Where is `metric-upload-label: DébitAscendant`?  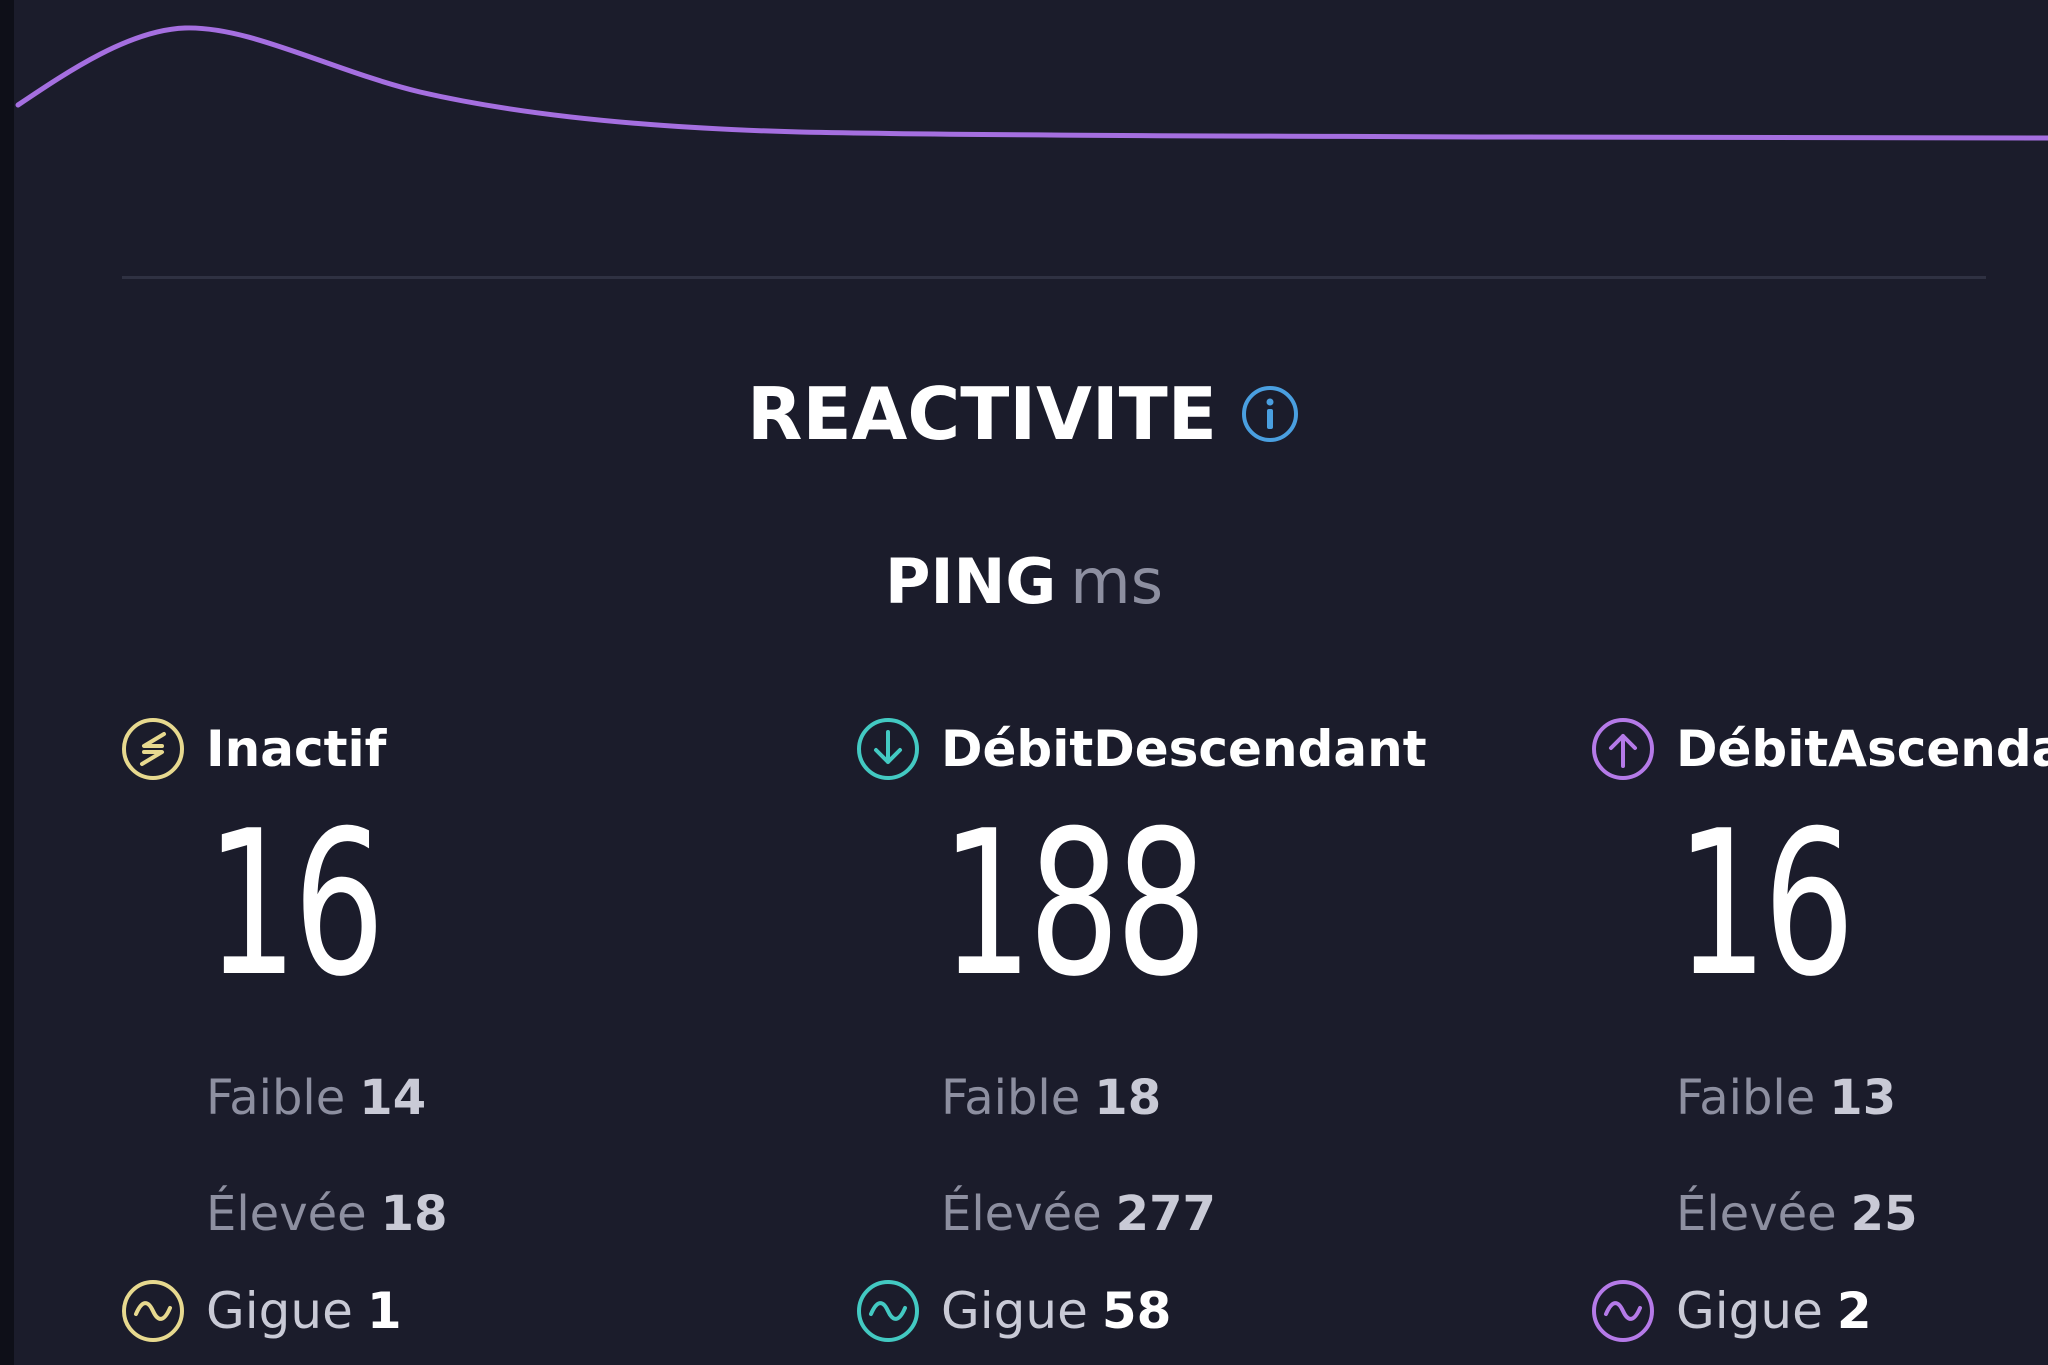
metric-upload-label: DébitAscendant is located at coordinates (1862, 749).